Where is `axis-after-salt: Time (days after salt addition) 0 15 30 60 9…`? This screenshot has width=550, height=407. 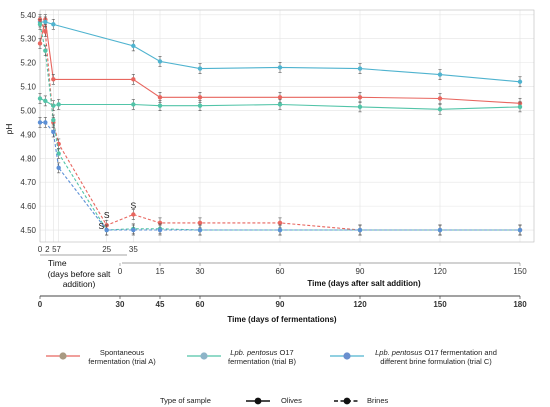
axis-after-salt: Time (days after salt addition) 0 15 30 60 9… is located at coordinates (322, 275).